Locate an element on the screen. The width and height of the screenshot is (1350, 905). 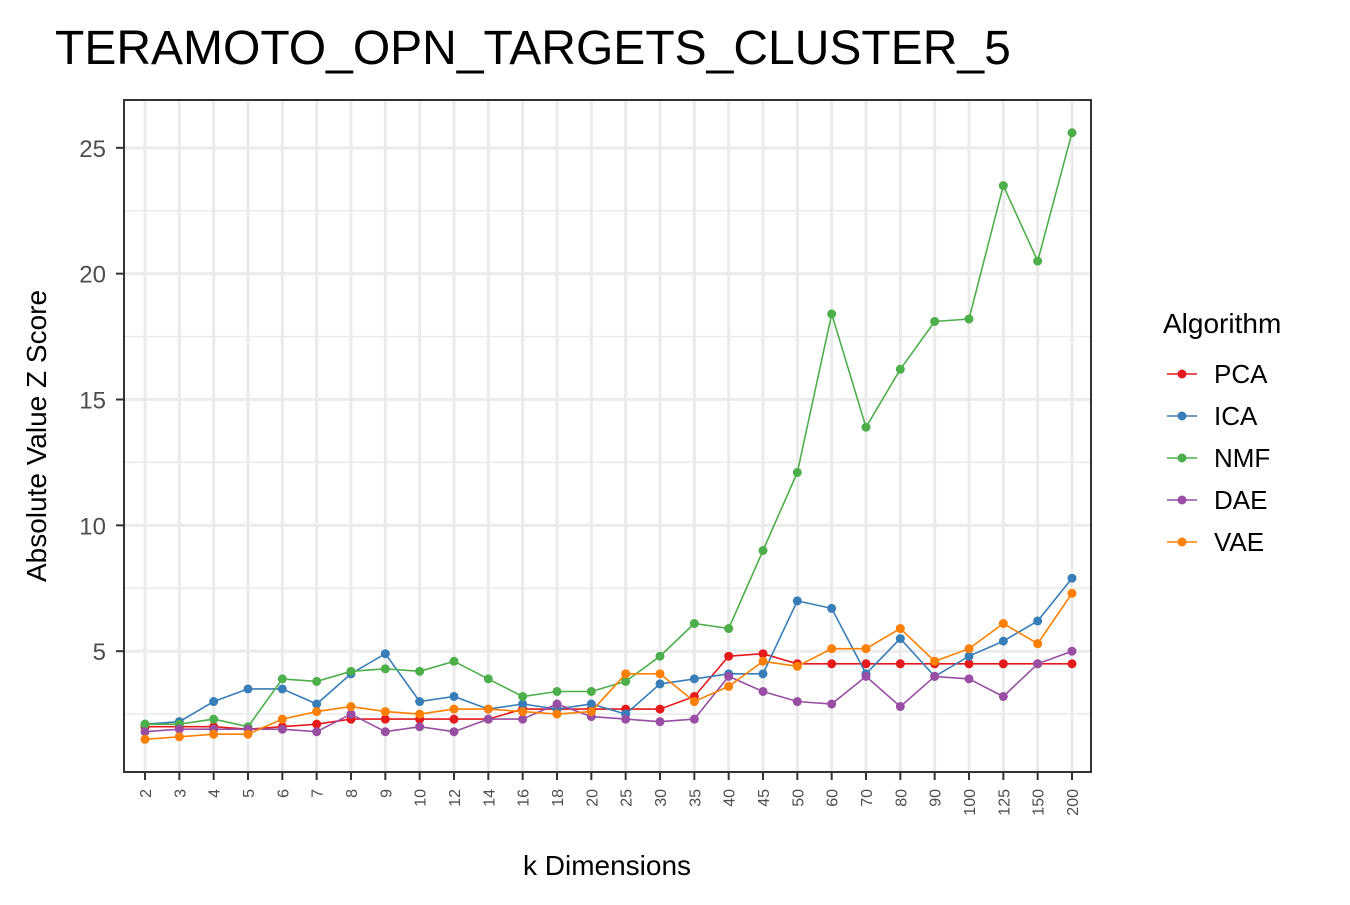
y-tick-label: 5 is located at coordinates (99, 652).